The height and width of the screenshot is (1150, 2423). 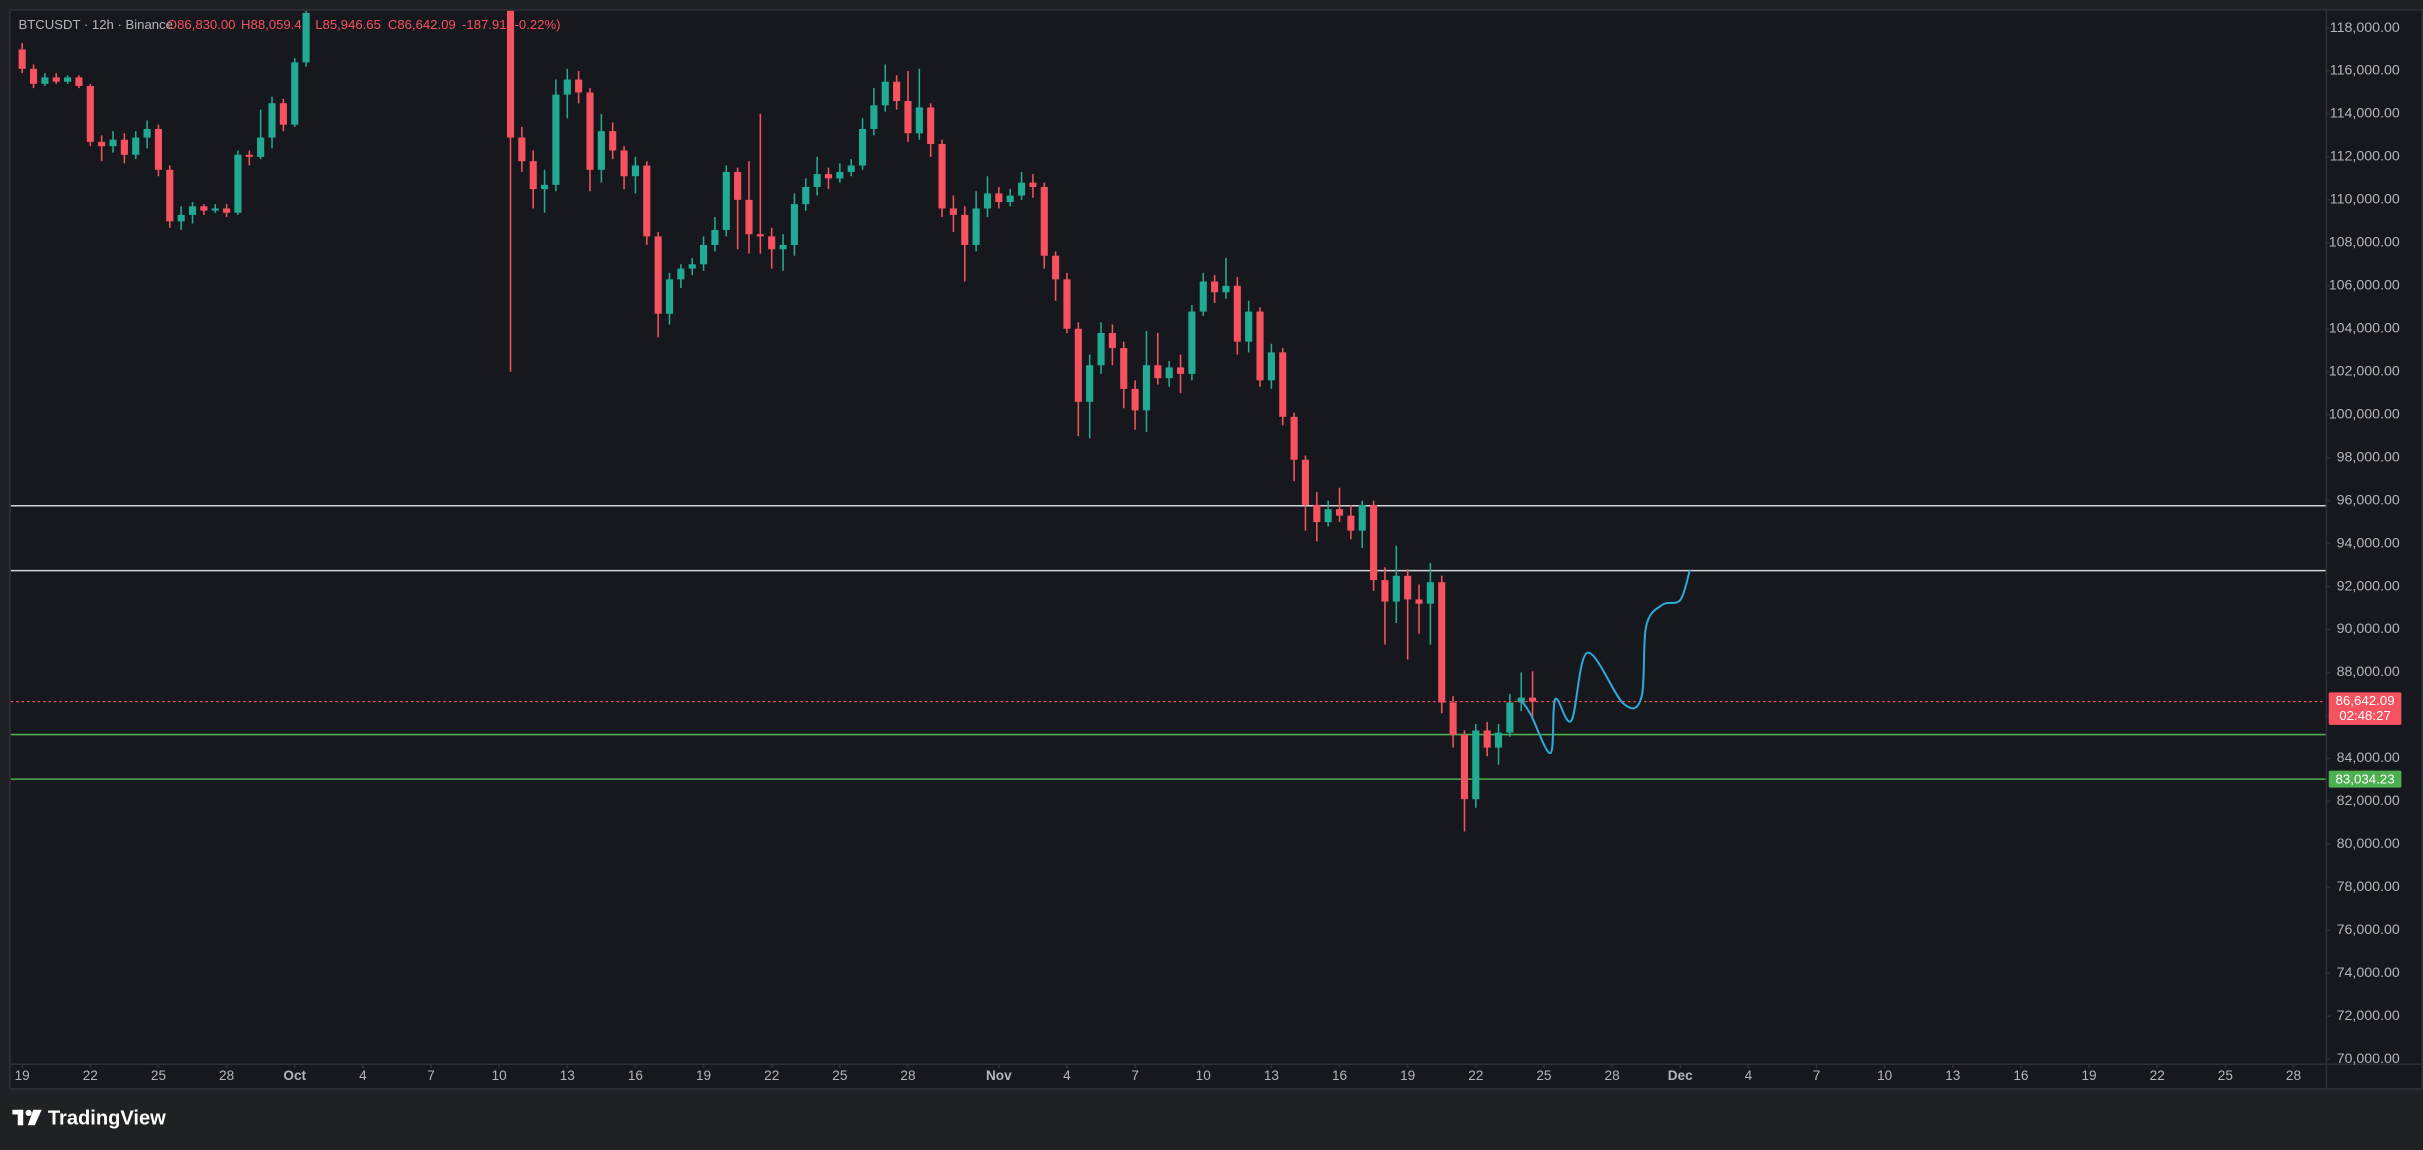 What do you see at coordinates (2364, 243) in the screenshot?
I see `y-tick-label: 108,000.00` at bounding box center [2364, 243].